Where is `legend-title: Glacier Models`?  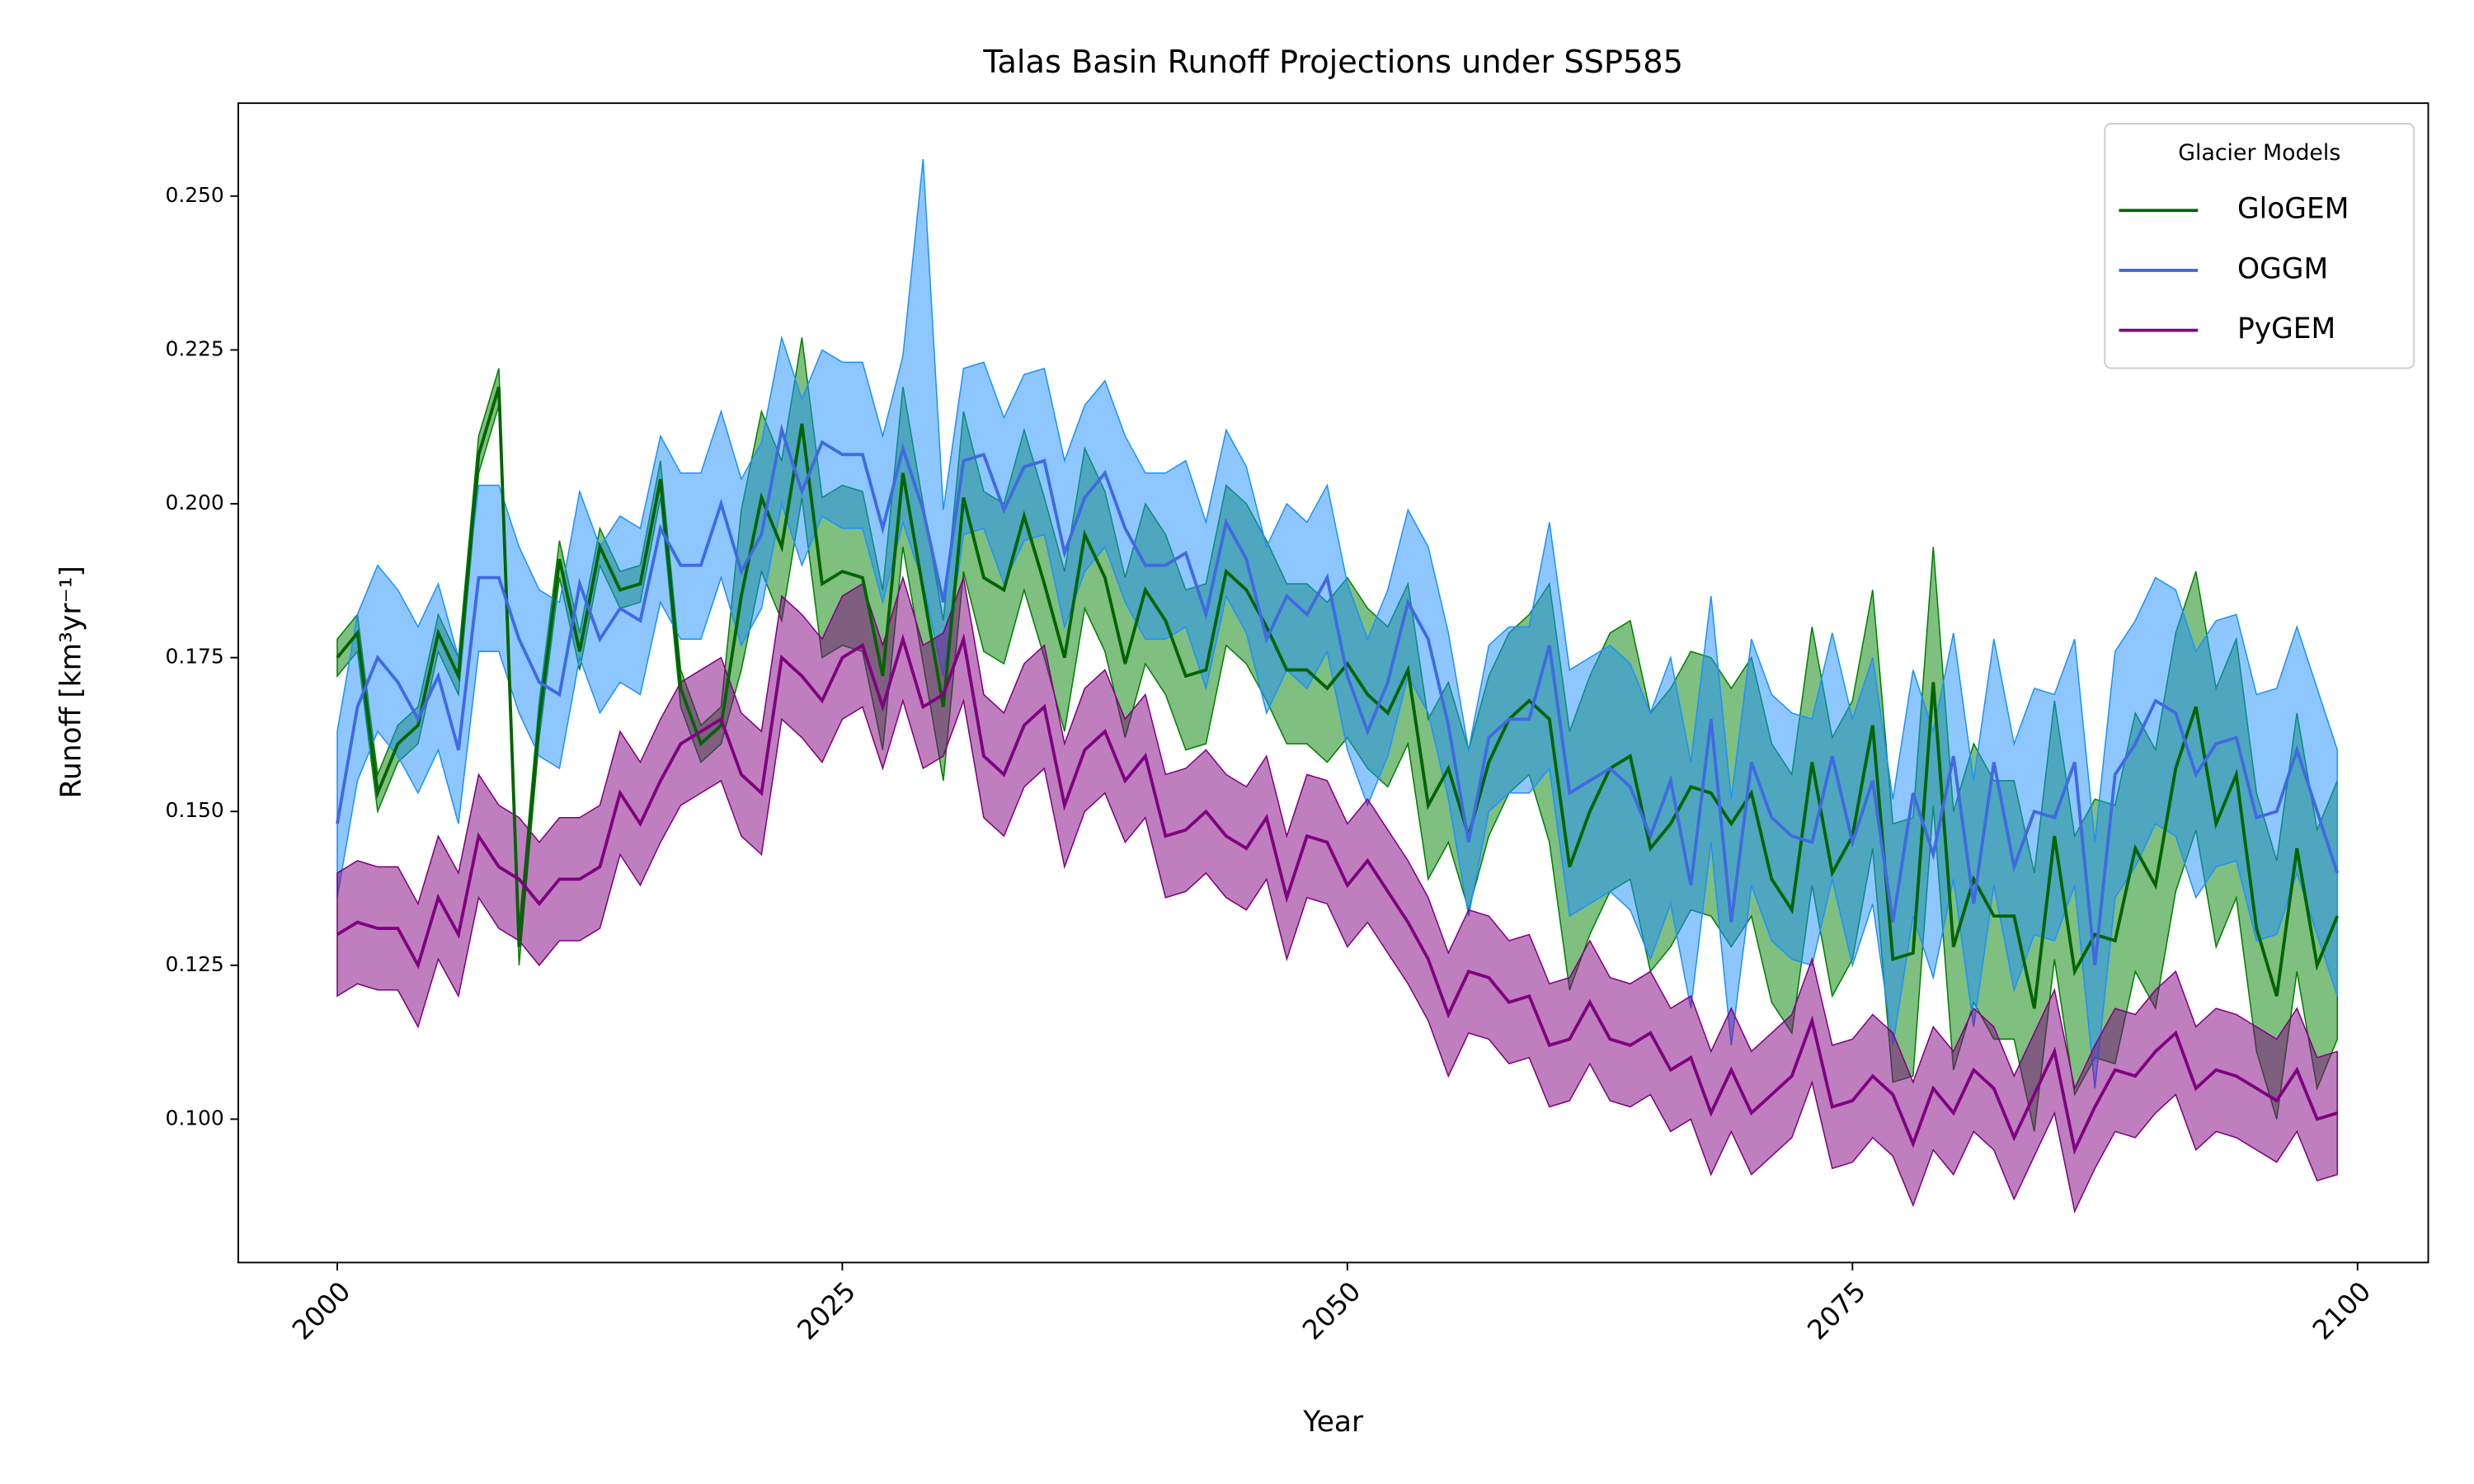
legend-title: Glacier Models is located at coordinates (2259, 153).